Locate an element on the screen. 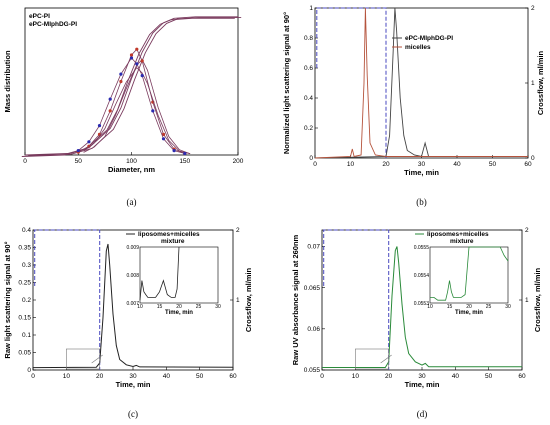  panel-a-xtick-label-4: 200 is located at coordinates (238, 161).